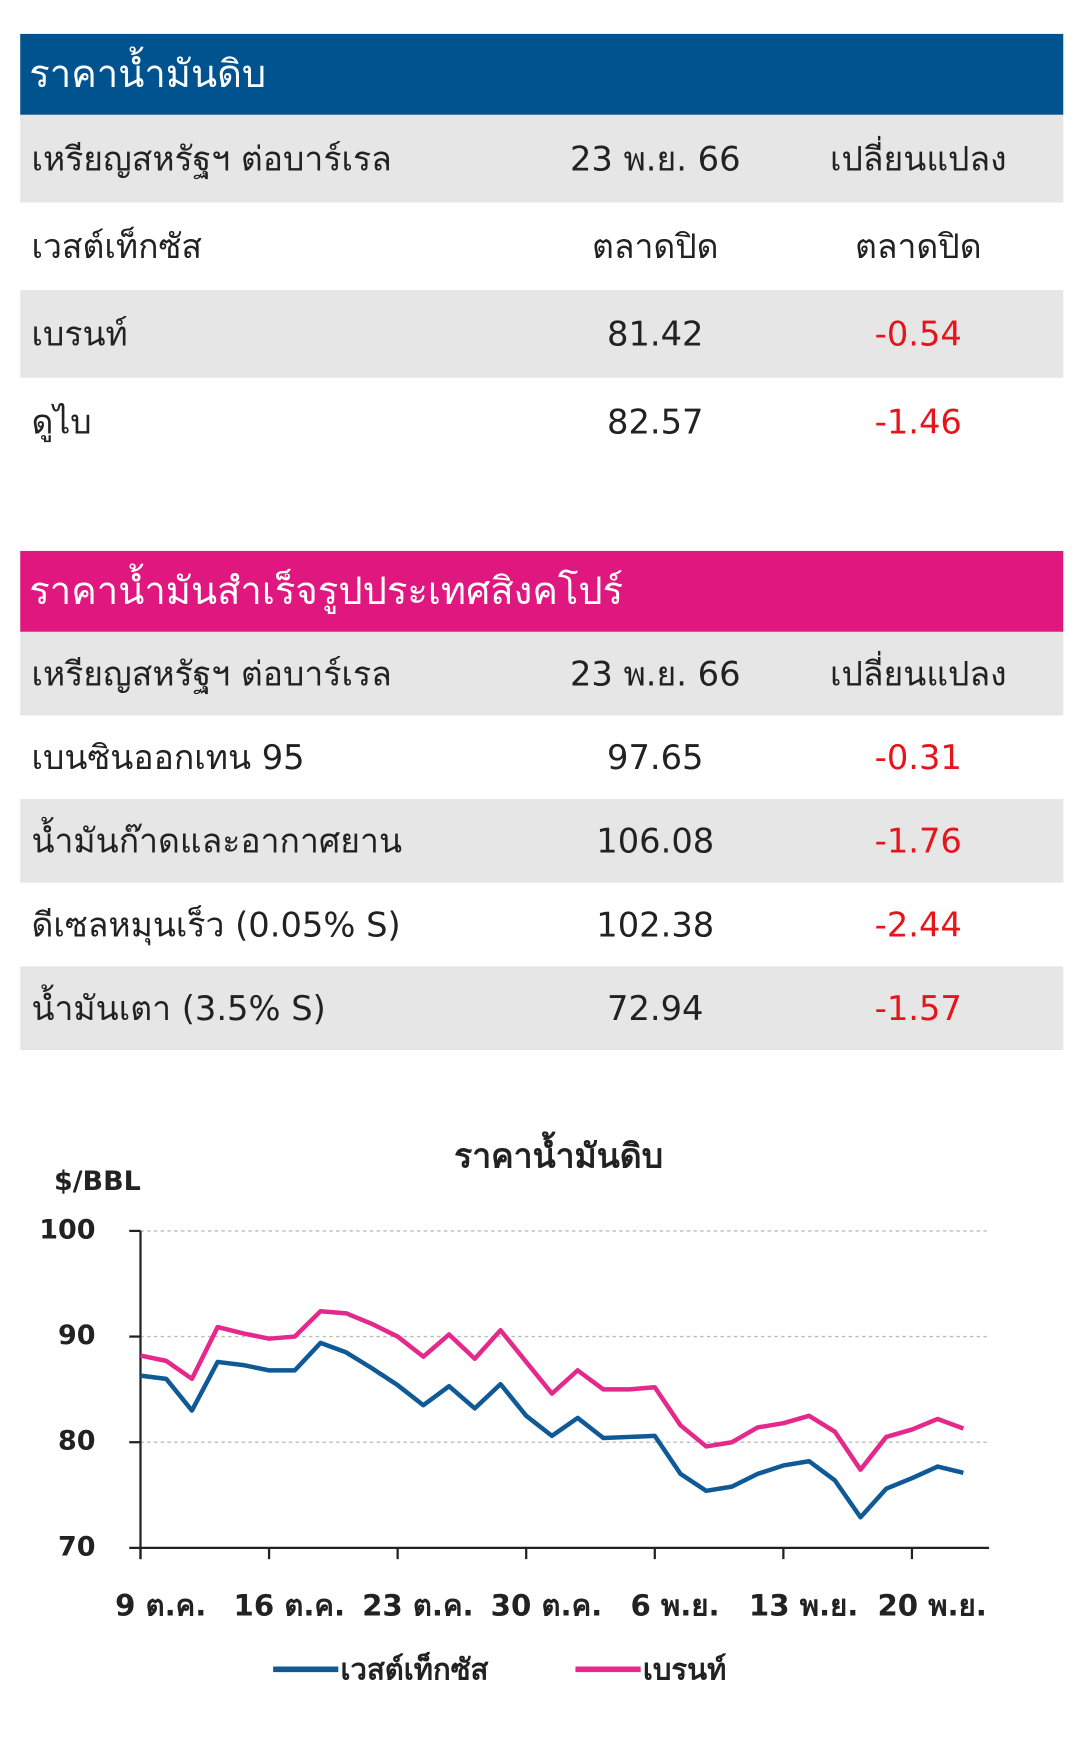  I want to click on table-cell: 97.65, so click(655, 757).